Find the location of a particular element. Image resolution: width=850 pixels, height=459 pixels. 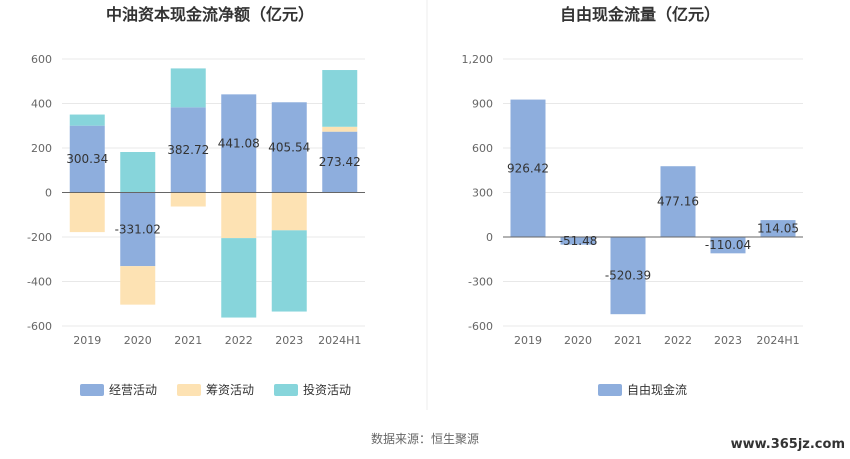

bar-2024H1-自由现金流 is located at coordinates (778, 228).